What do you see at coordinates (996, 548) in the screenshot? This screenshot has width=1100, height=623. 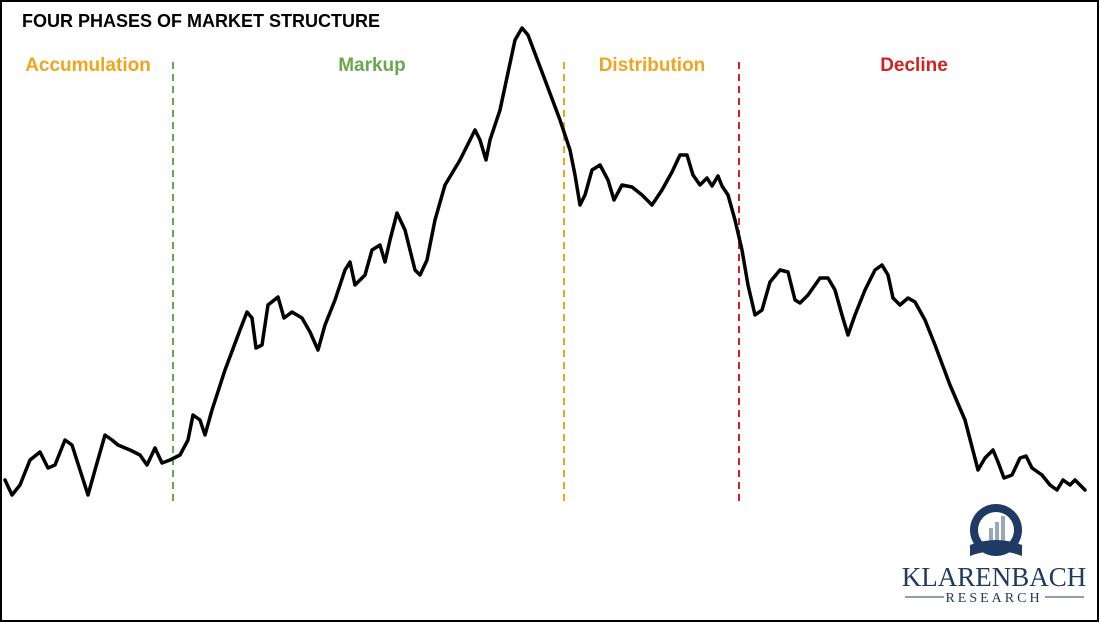 I see `logo-wave` at bounding box center [996, 548].